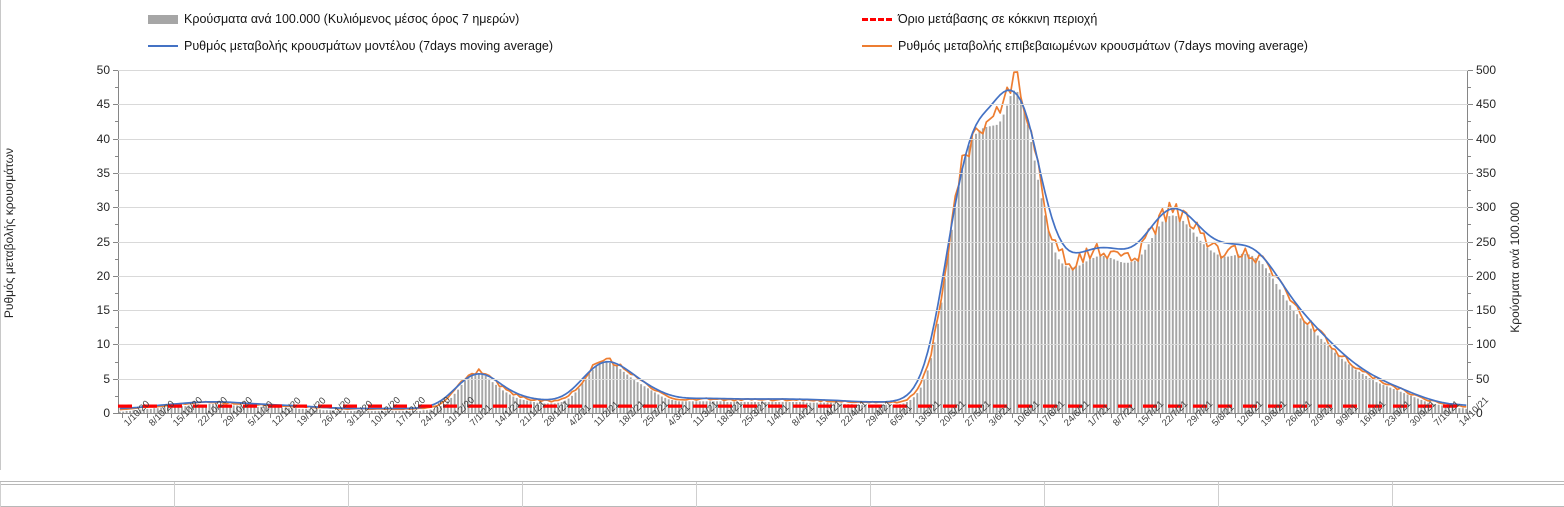 The height and width of the screenshot is (507, 1564). What do you see at coordinates (1486, 241) in the screenshot?
I see `y-axis-right-tick-label: 250` at bounding box center [1486, 241].